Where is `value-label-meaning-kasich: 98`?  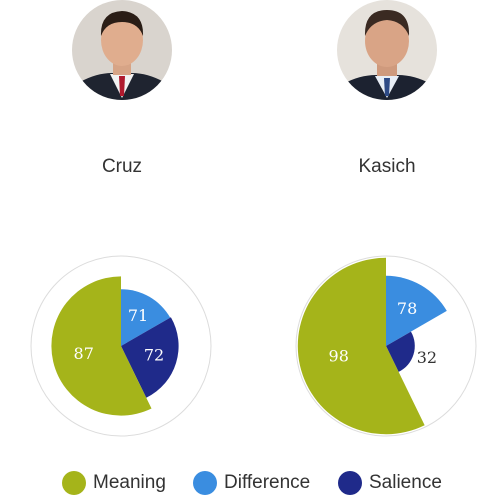
value-label-meaning-kasich: 98 is located at coordinates (339, 355).